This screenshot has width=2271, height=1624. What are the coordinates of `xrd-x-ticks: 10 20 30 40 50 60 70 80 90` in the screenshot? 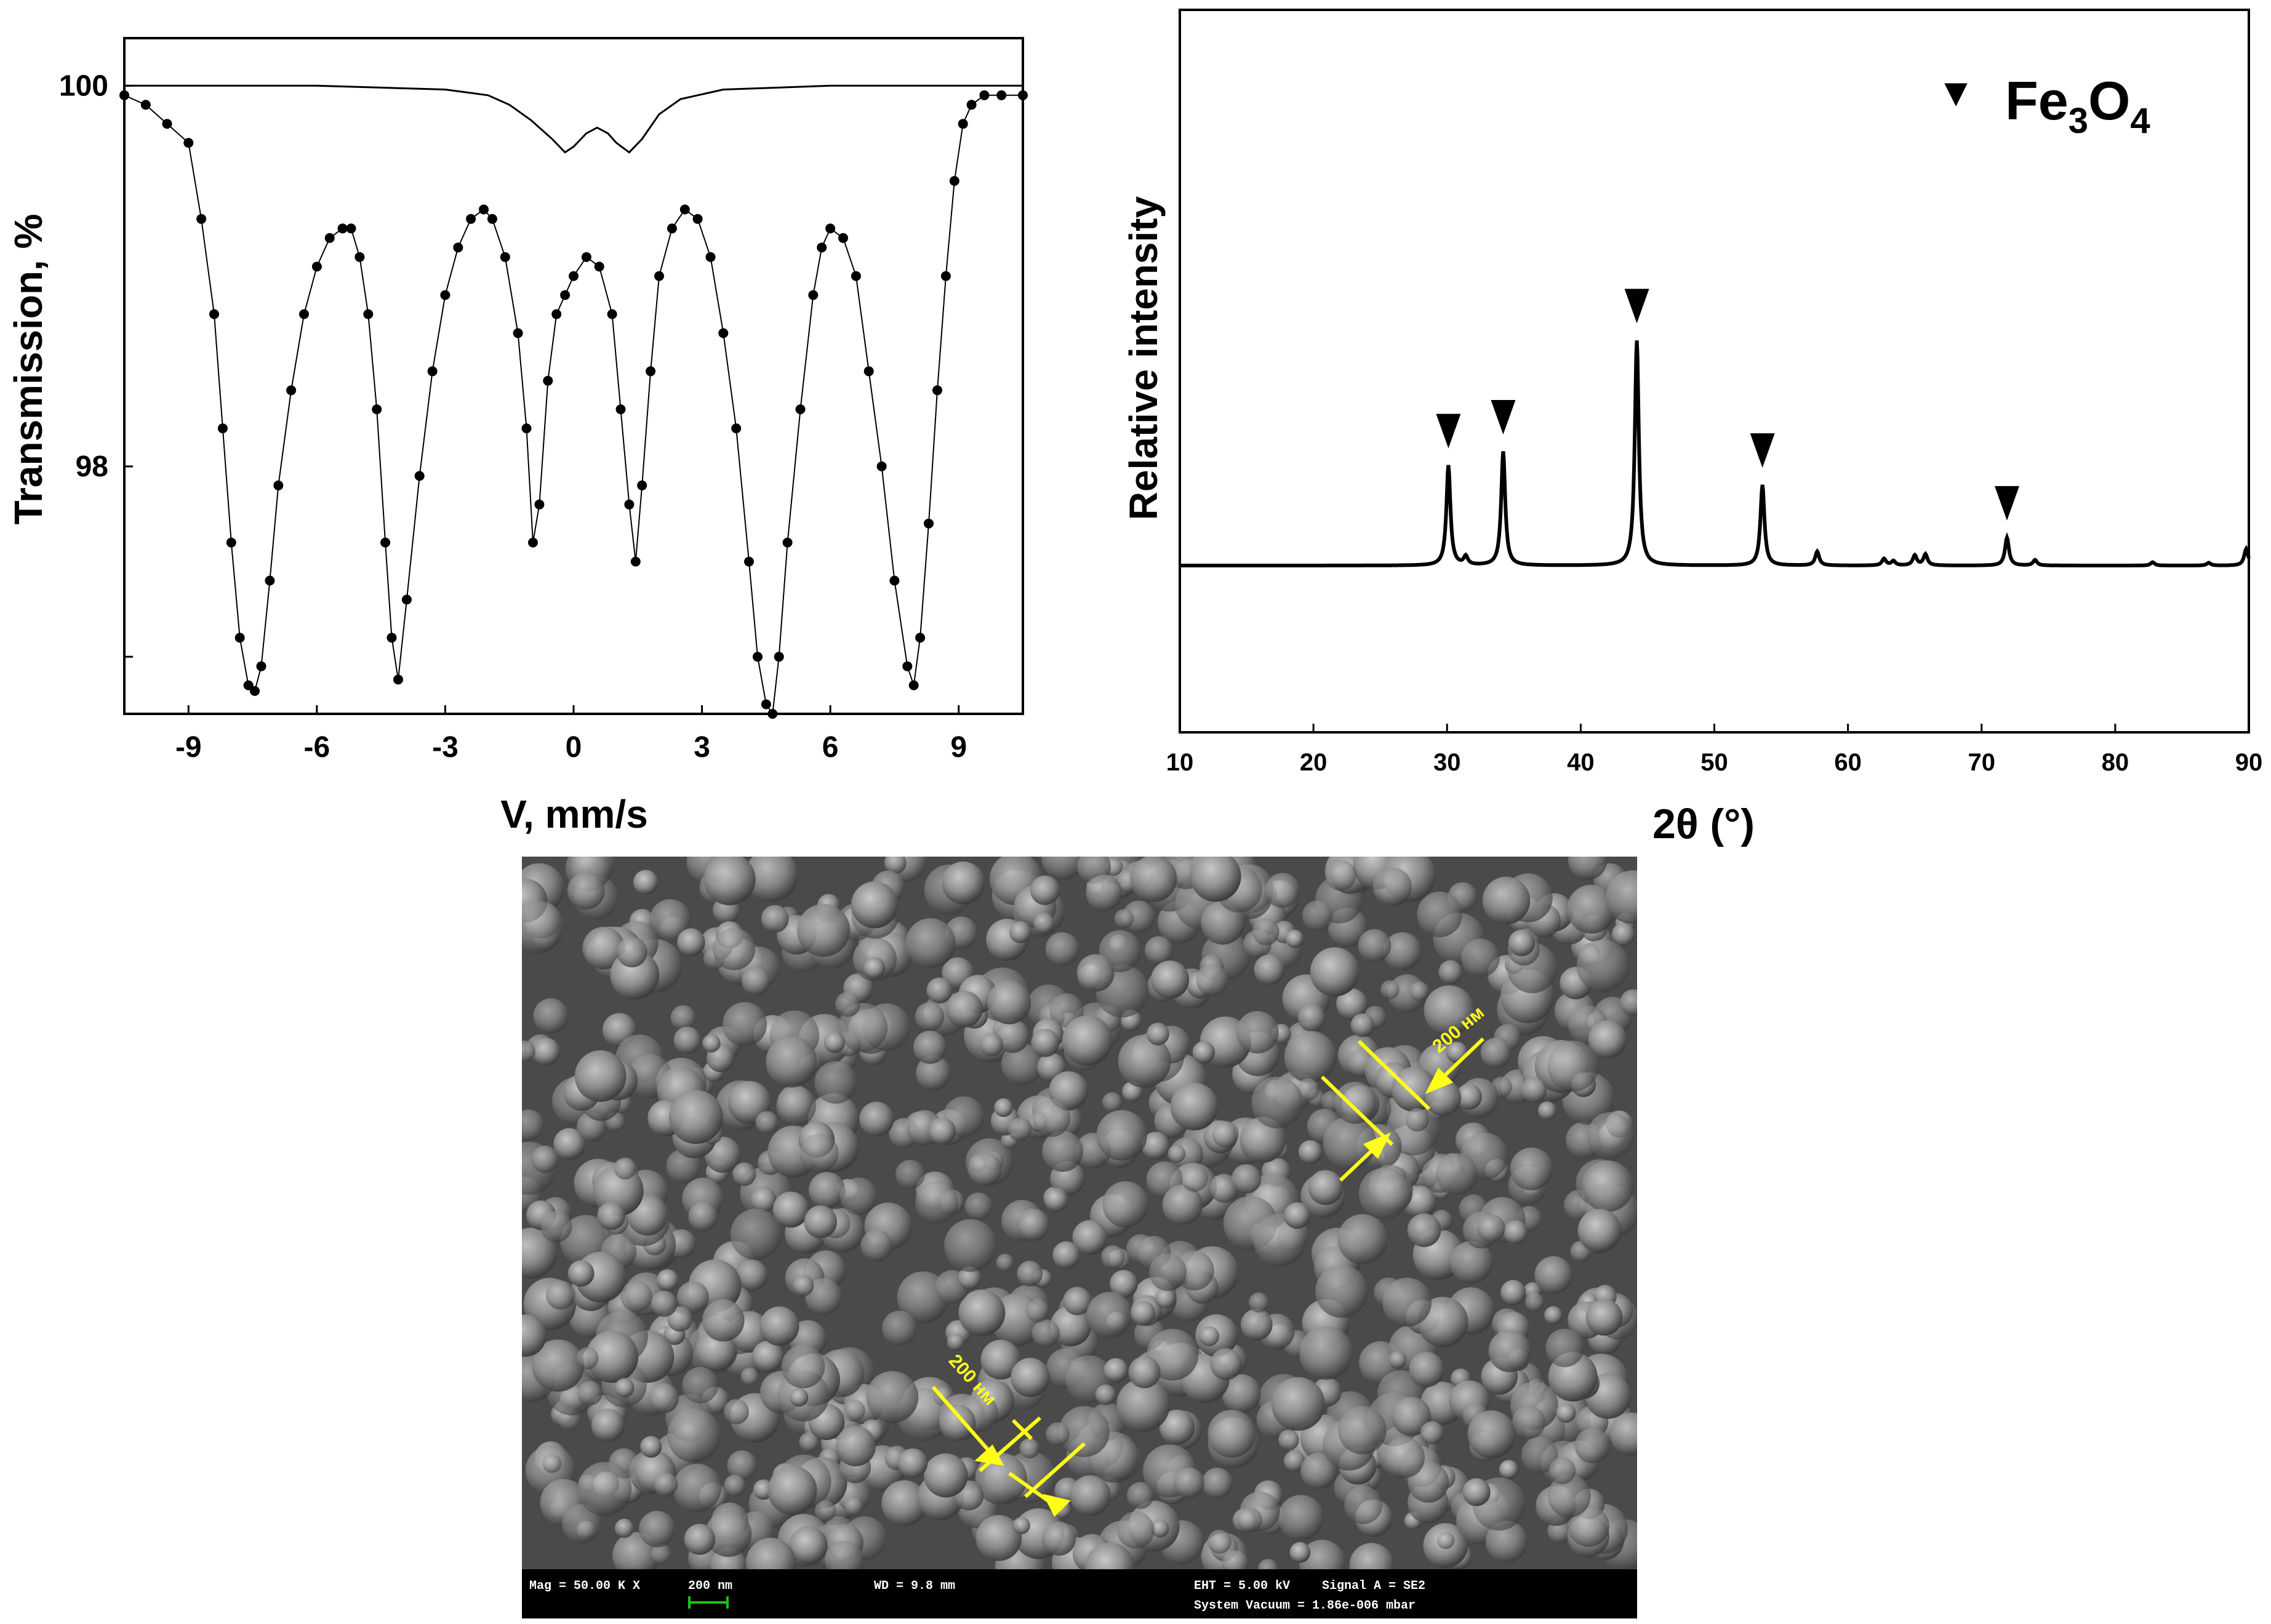 It's located at (1714, 750).